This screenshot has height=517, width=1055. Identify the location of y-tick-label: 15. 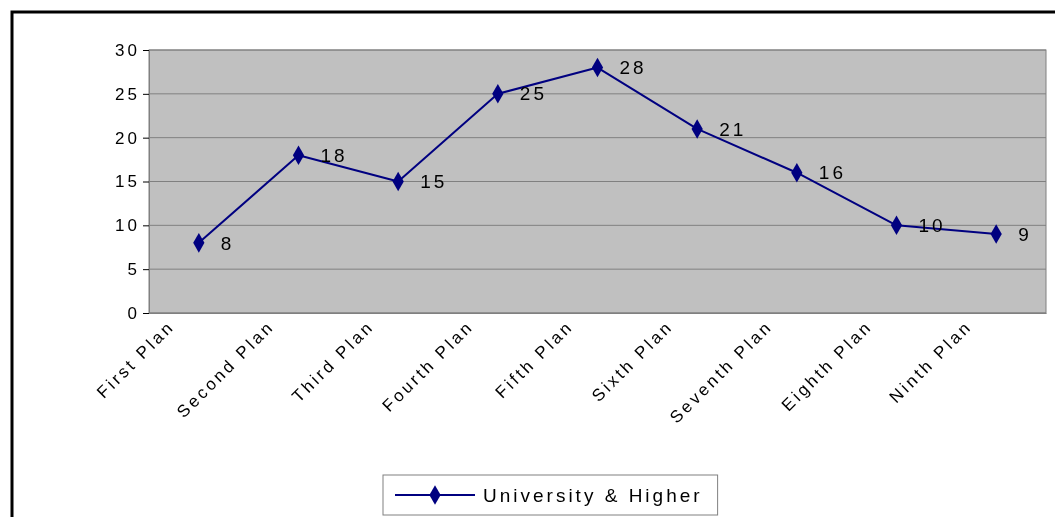
(127, 182).